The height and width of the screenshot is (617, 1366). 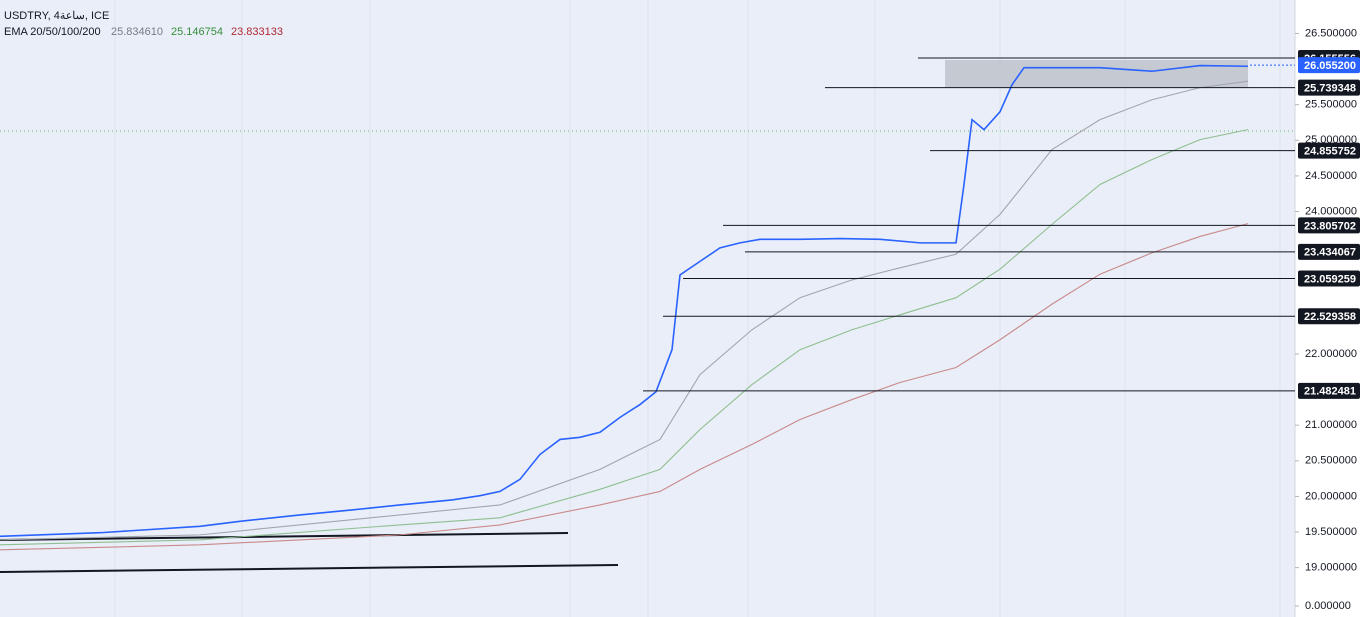 I want to click on y-tick-label: 21.000000, so click(x=1331, y=425).